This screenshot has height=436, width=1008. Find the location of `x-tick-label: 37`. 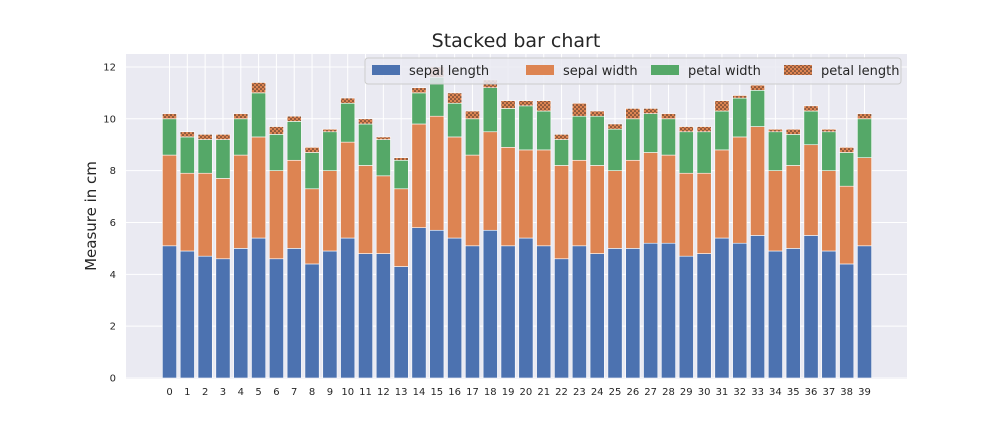

x-tick-label: 37 is located at coordinates (828, 392).